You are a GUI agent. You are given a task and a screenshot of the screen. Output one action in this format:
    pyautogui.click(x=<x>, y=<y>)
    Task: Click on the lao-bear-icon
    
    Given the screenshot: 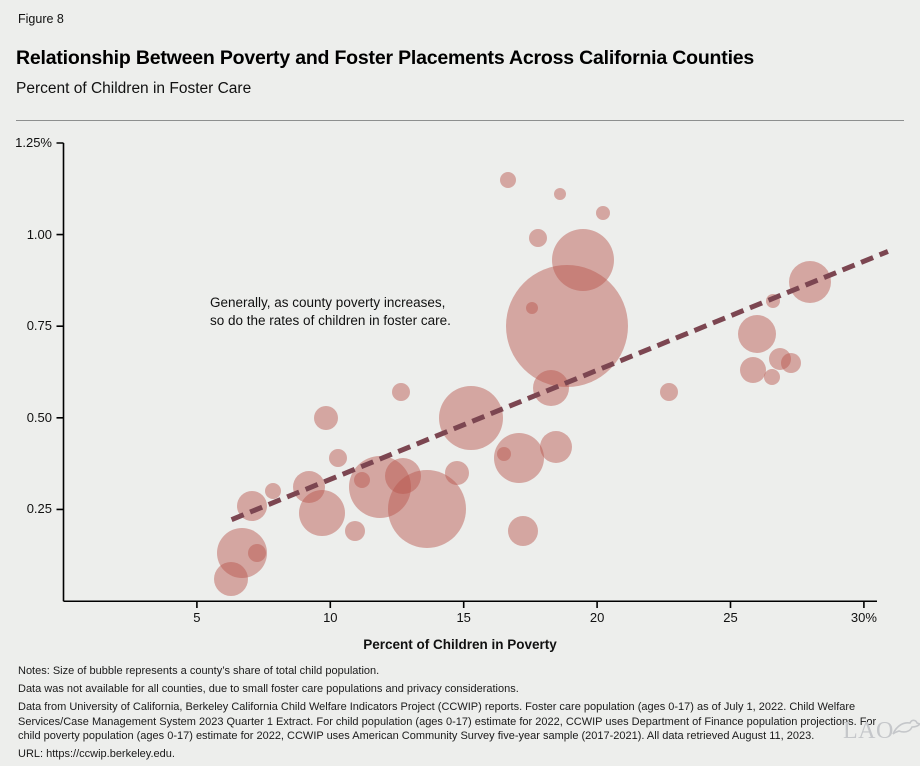 What is the action you would take?
    pyautogui.click(x=906, y=727)
    